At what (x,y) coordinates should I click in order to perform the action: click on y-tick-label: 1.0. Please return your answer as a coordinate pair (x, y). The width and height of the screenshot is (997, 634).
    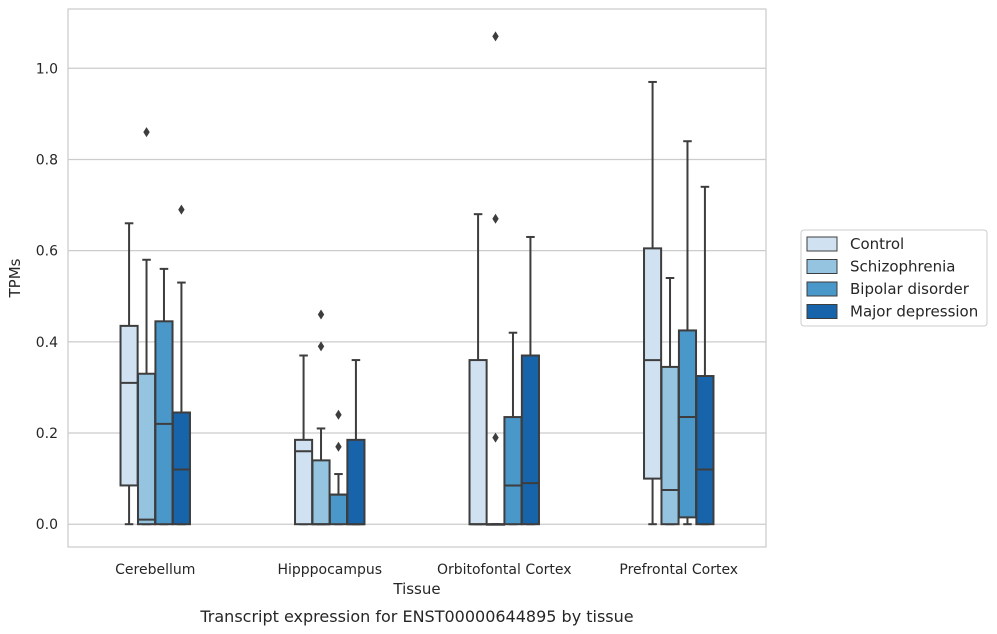
    Looking at the image, I should click on (47, 69).